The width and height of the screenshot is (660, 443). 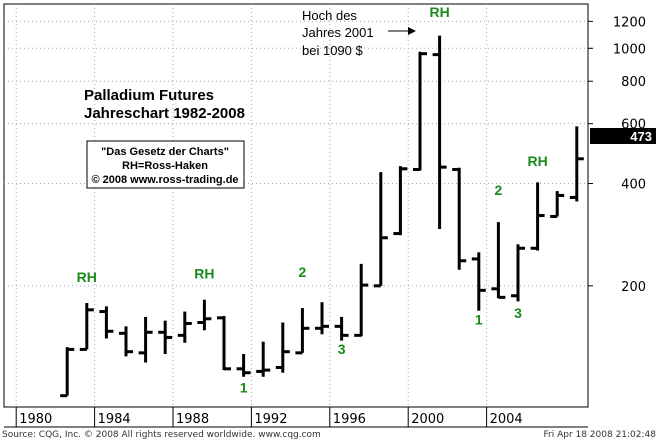 What do you see at coordinates (165, 152) in the screenshot?
I see `info-box-line1: "Das Gesetz der Charts"` at bounding box center [165, 152].